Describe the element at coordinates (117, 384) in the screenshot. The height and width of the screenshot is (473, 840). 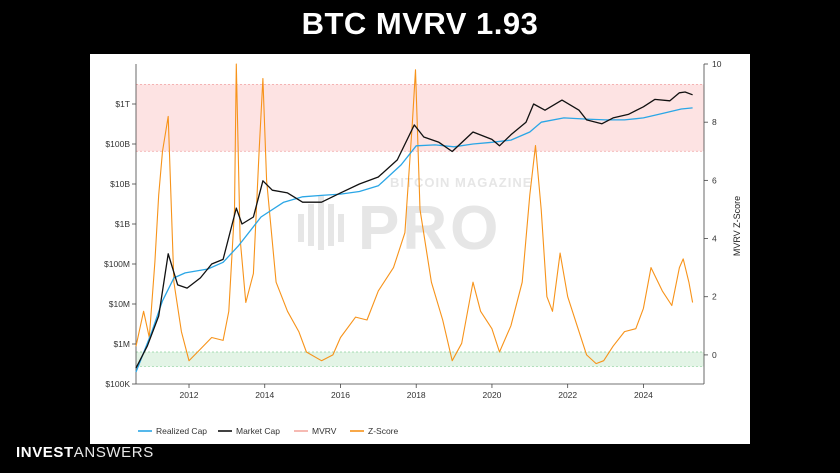
I see `left-tick-label: $100K` at that location.